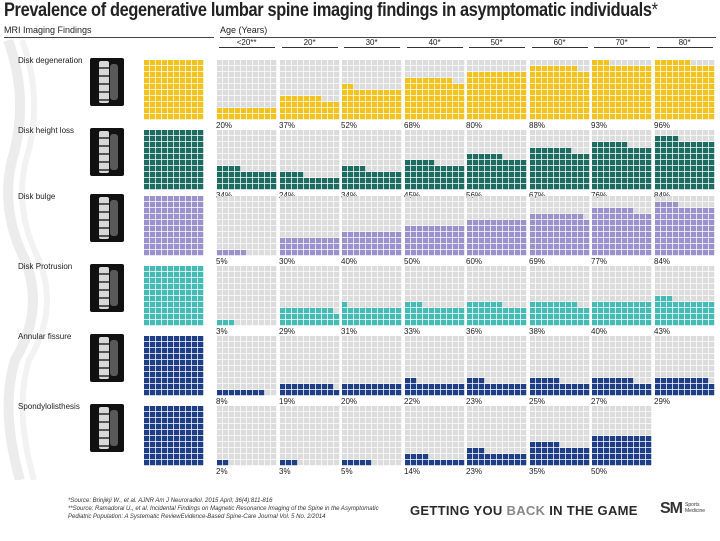  Describe the element at coordinates (349, 196) in the screenshot. I see `percent-label: 34%` at that location.